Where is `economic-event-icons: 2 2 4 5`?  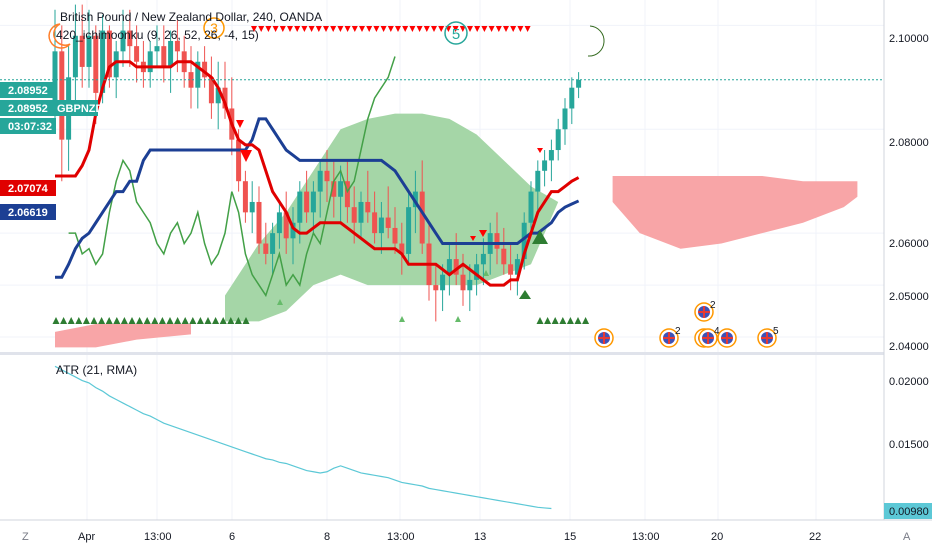
economic-event-icons: 2 2 4 5 is located at coordinates (686, 324).